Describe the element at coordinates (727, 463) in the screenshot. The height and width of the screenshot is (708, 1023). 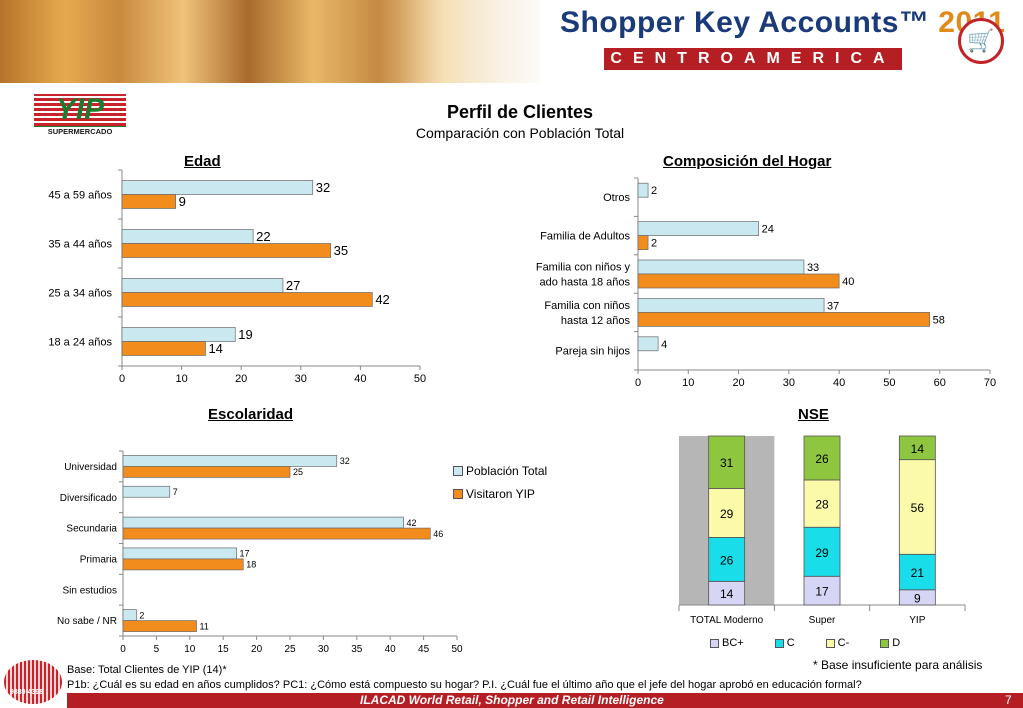
I see `nse-data-label: 31` at that location.